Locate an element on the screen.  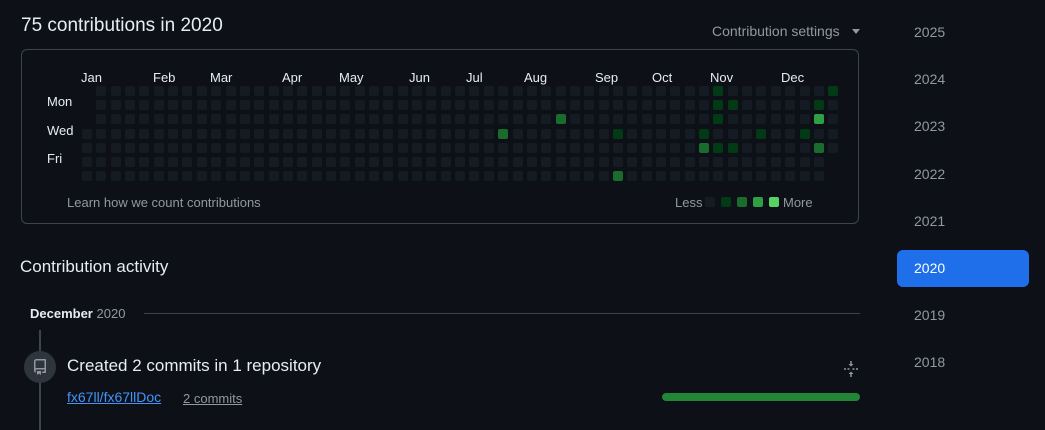
year-link-2021: 2021 is located at coordinates (930, 220).